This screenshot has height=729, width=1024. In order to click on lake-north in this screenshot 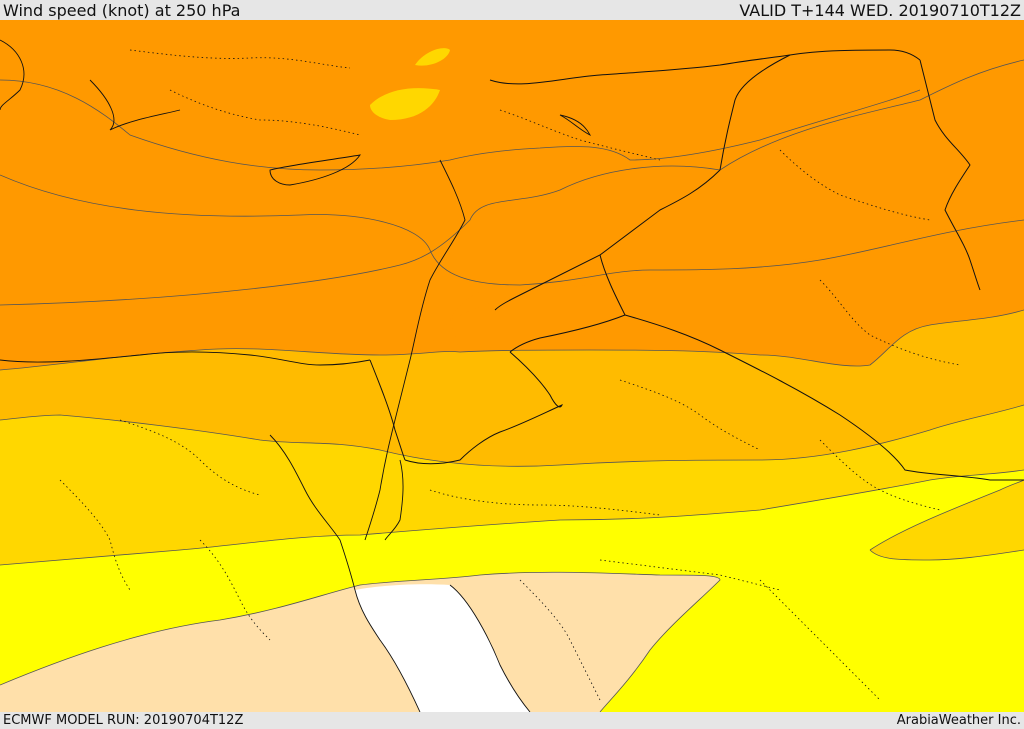, I will do `click(405, 104)`.